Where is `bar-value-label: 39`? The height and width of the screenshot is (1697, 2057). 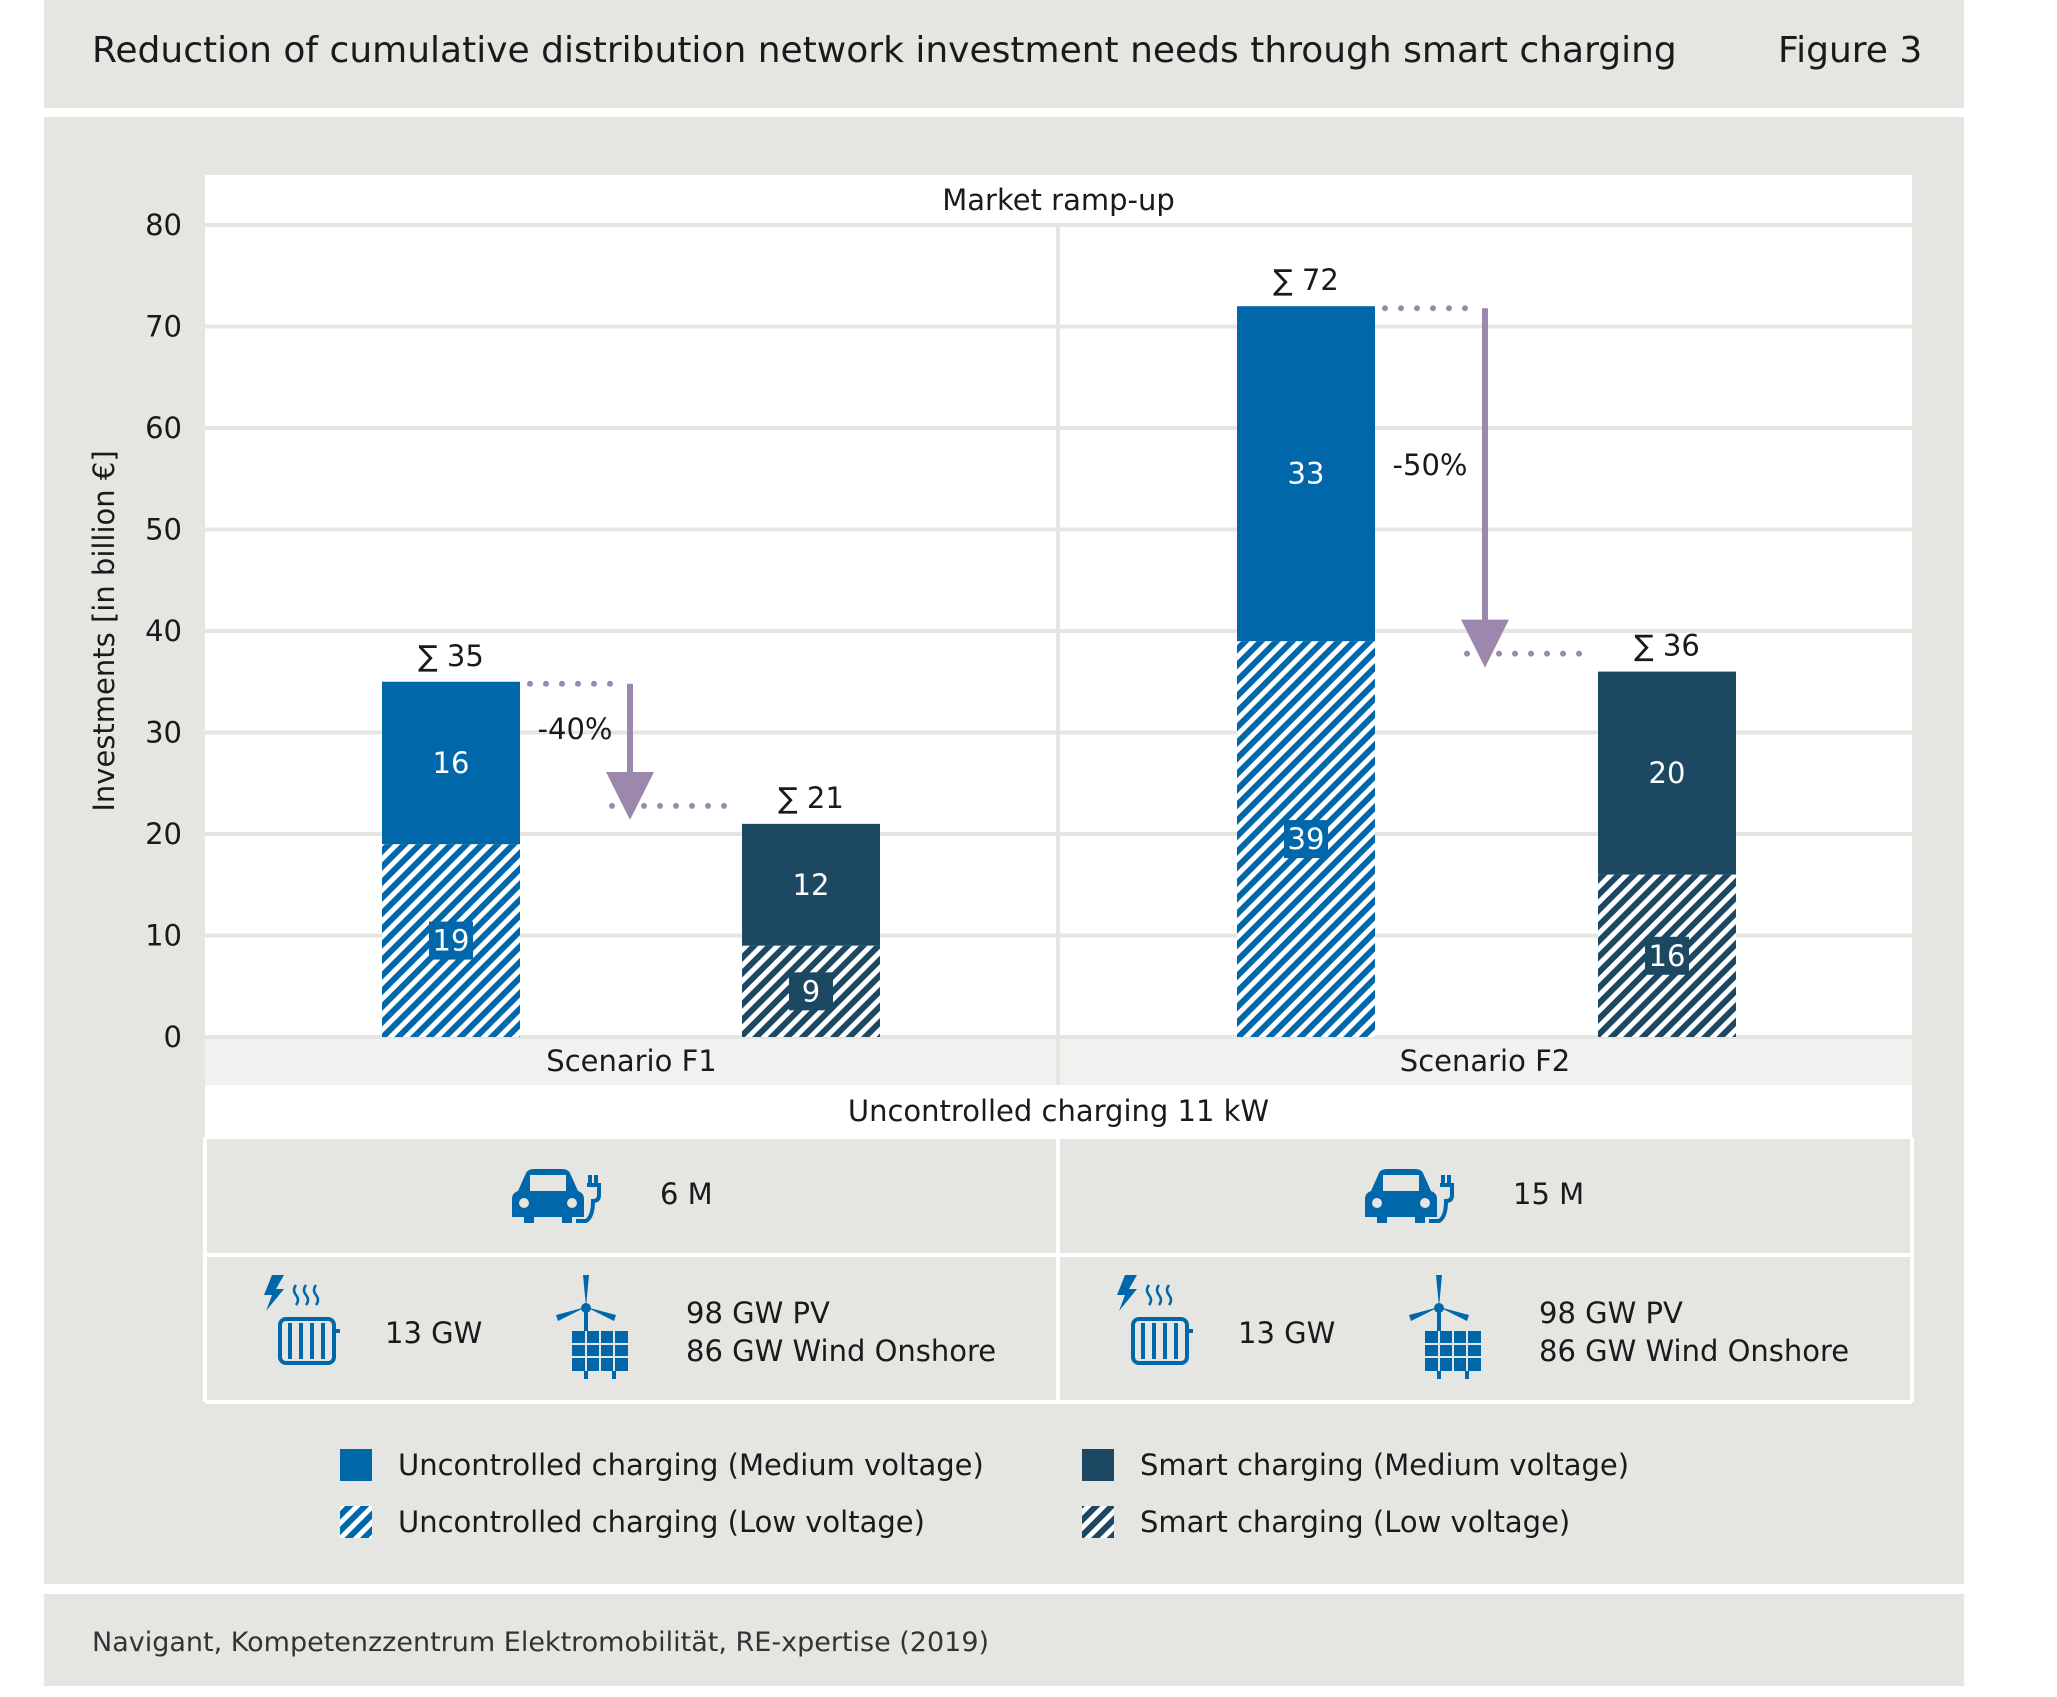 bar-value-label: 39 is located at coordinates (1306, 839).